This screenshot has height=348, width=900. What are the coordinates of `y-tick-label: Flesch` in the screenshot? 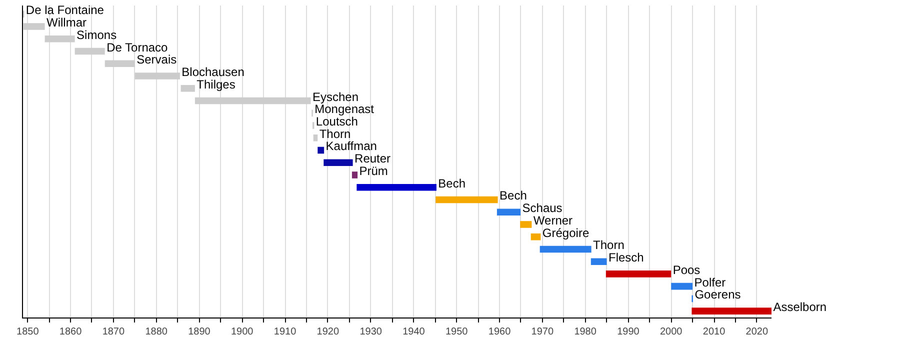 It's located at (626, 257).